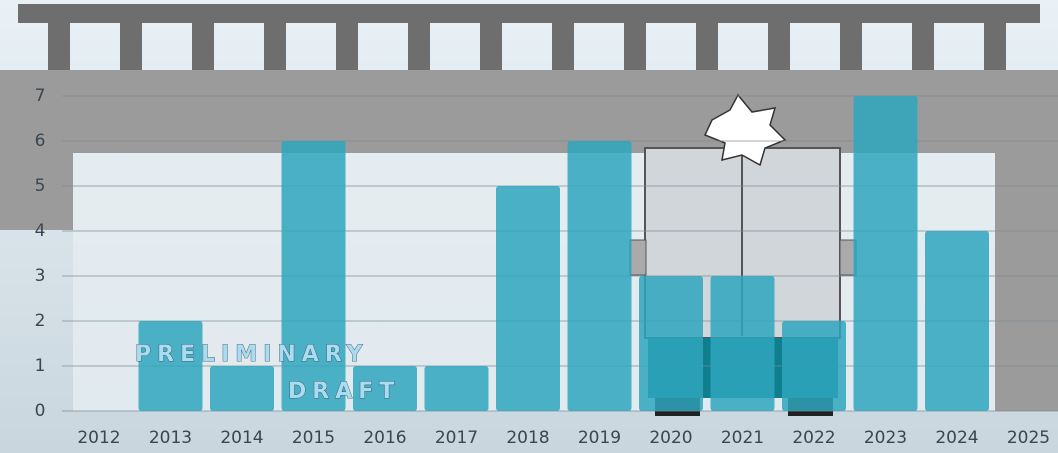 This screenshot has height=453, width=1058. I want to click on x-tick-label: 2025, so click(1028, 438).